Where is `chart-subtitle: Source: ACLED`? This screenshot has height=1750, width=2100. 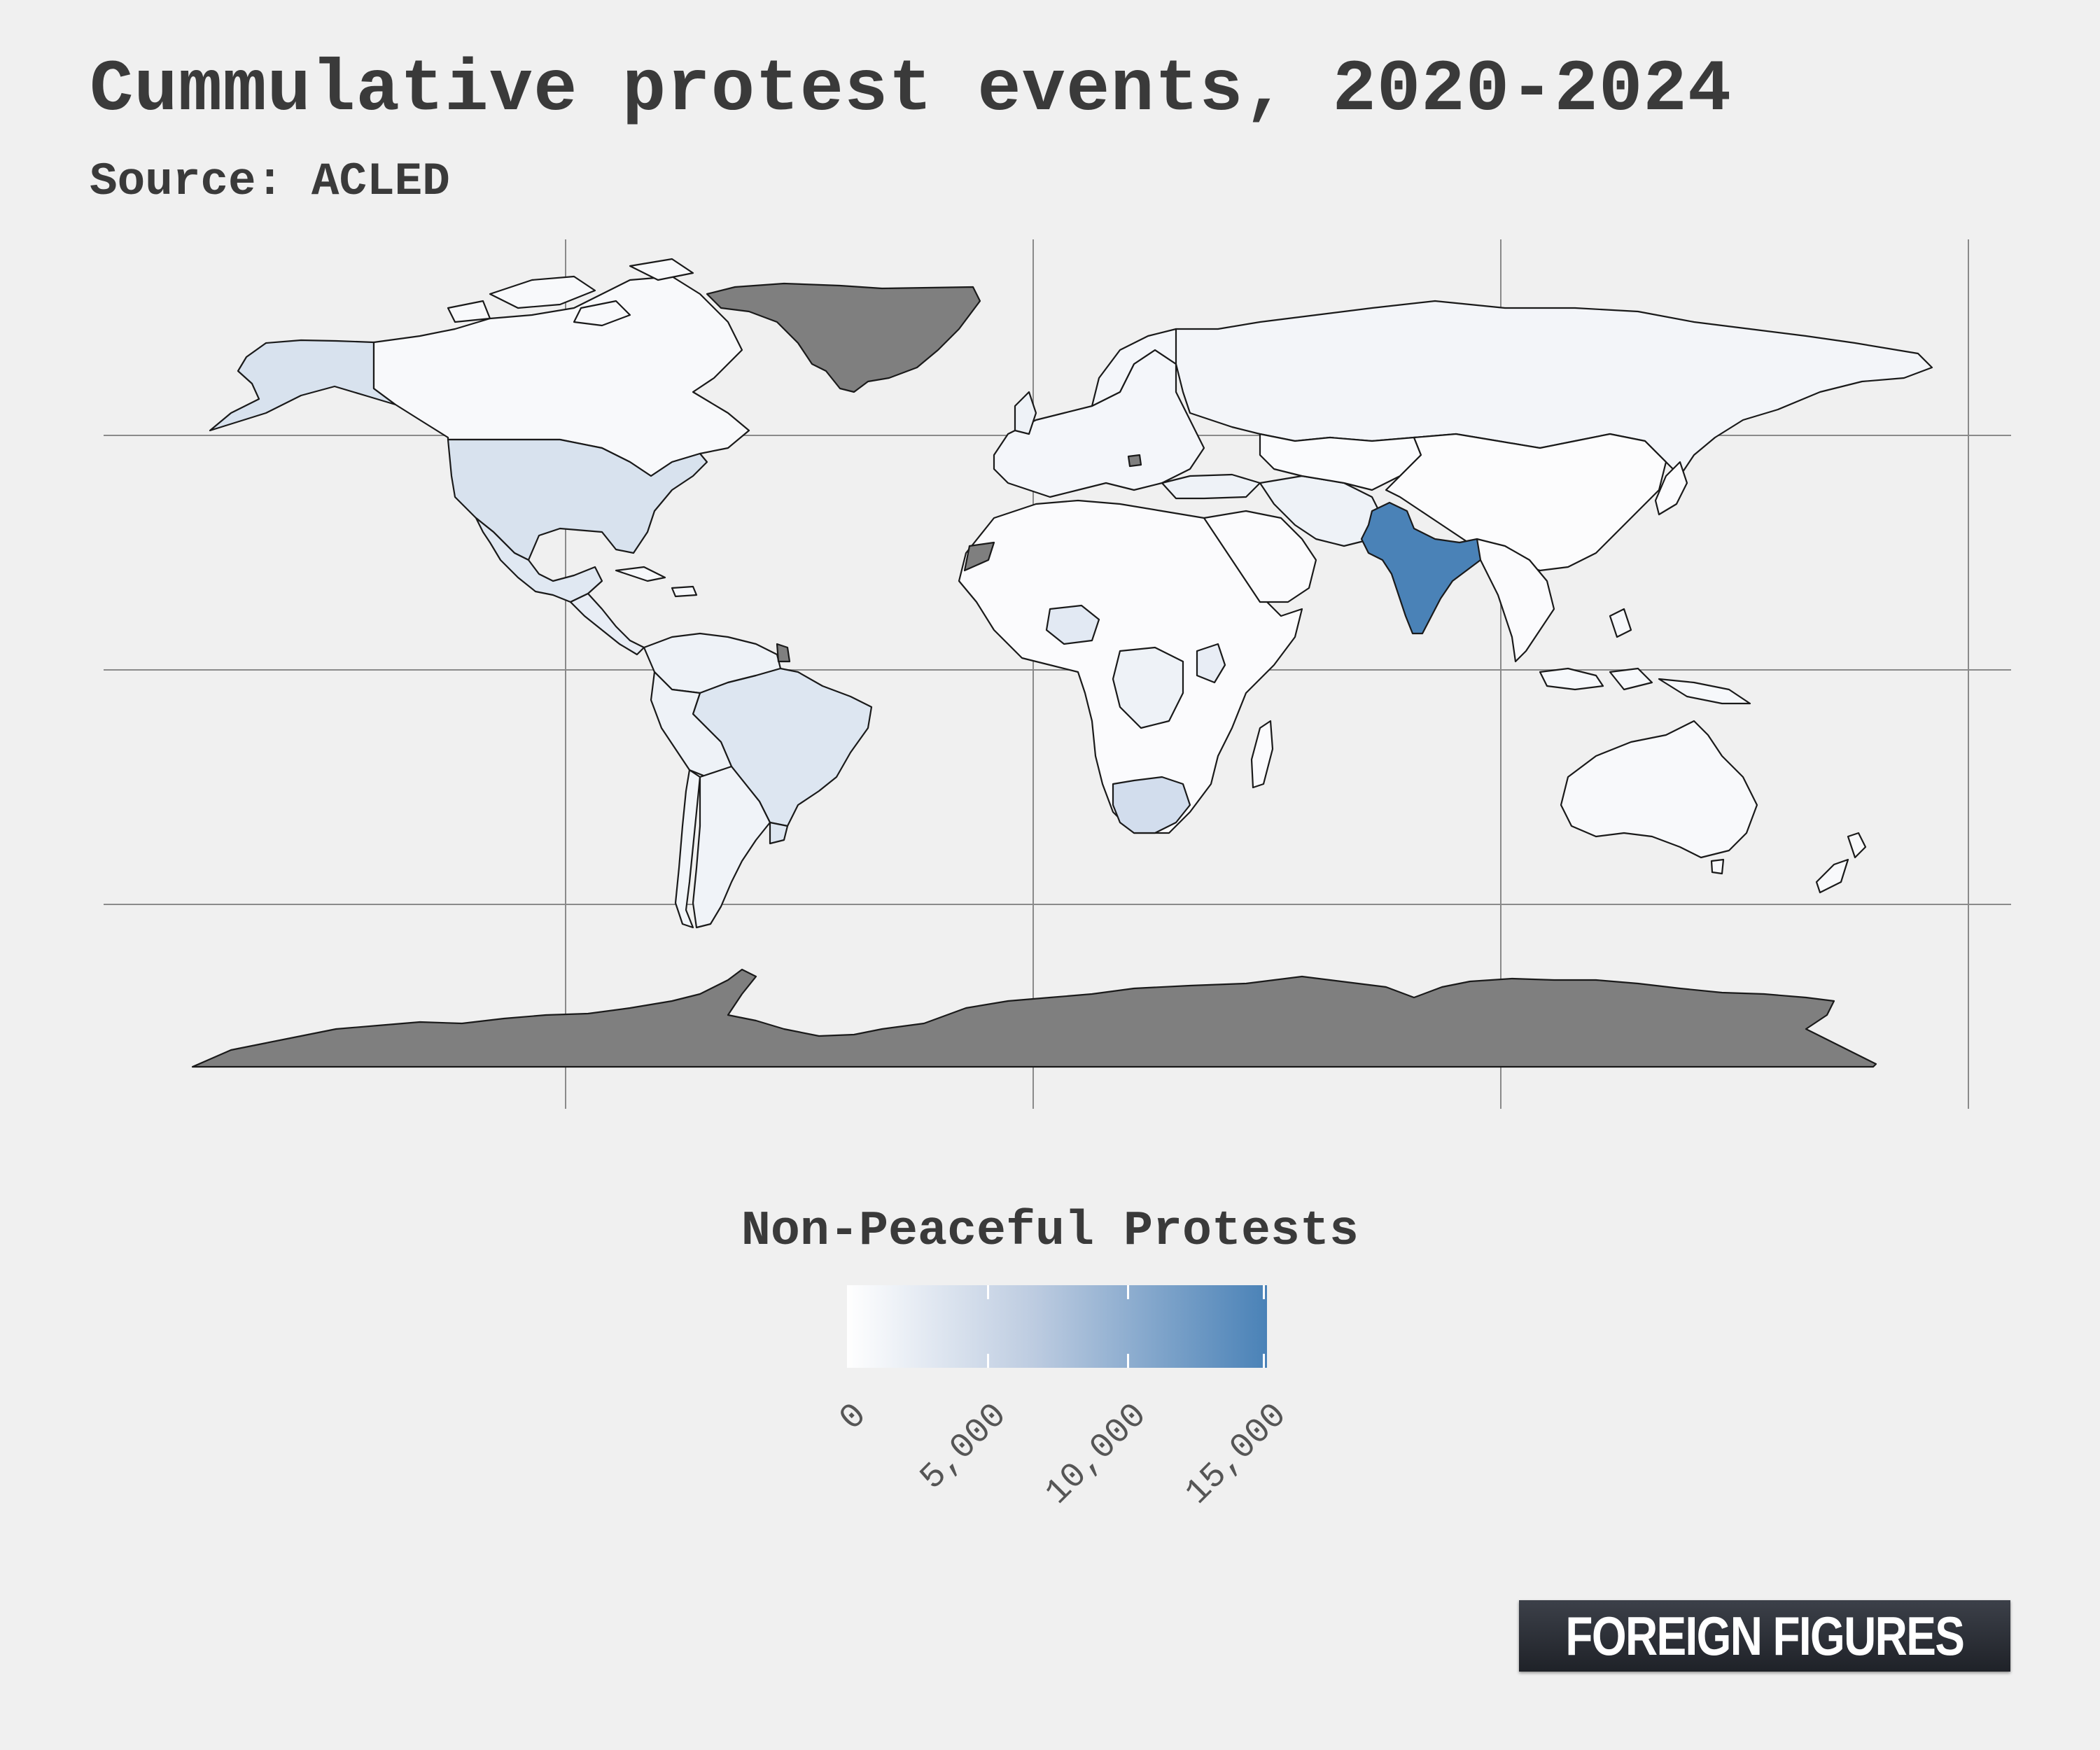 chart-subtitle: Source: ACLED is located at coordinates (270, 181).